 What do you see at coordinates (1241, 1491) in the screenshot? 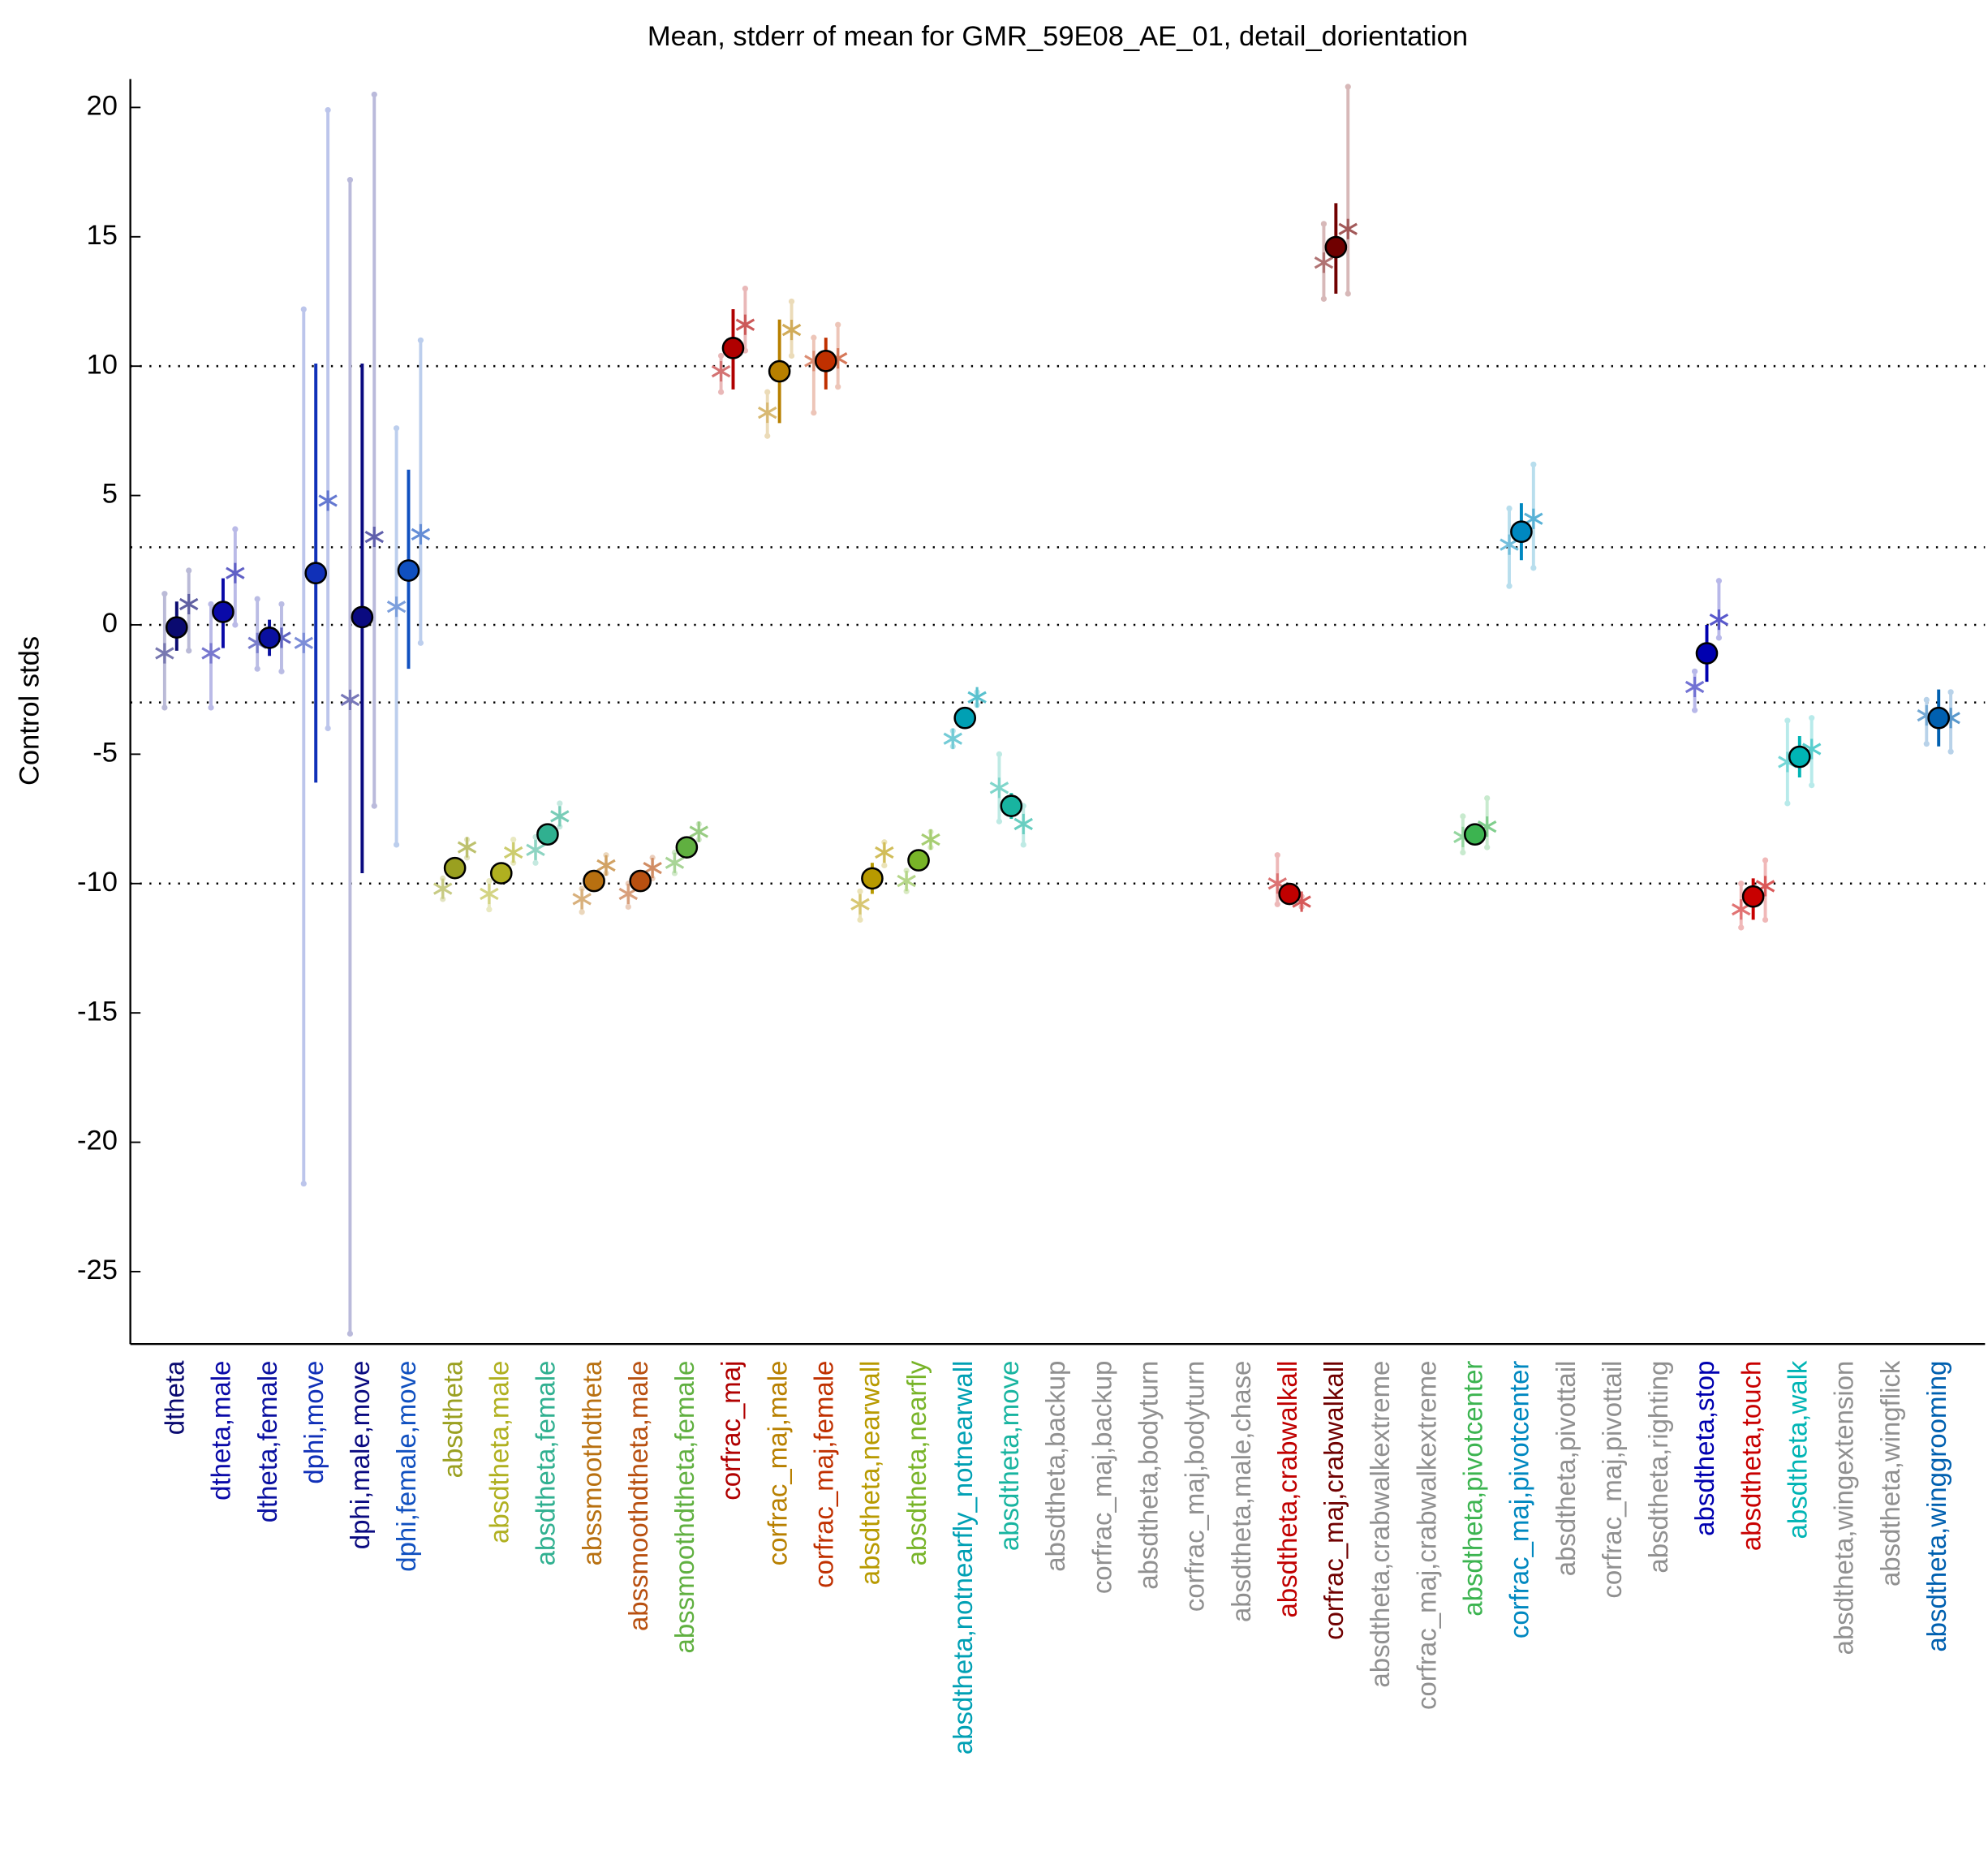
I see `x-tick-label: absdtheta,male,chase` at bounding box center [1241, 1491].